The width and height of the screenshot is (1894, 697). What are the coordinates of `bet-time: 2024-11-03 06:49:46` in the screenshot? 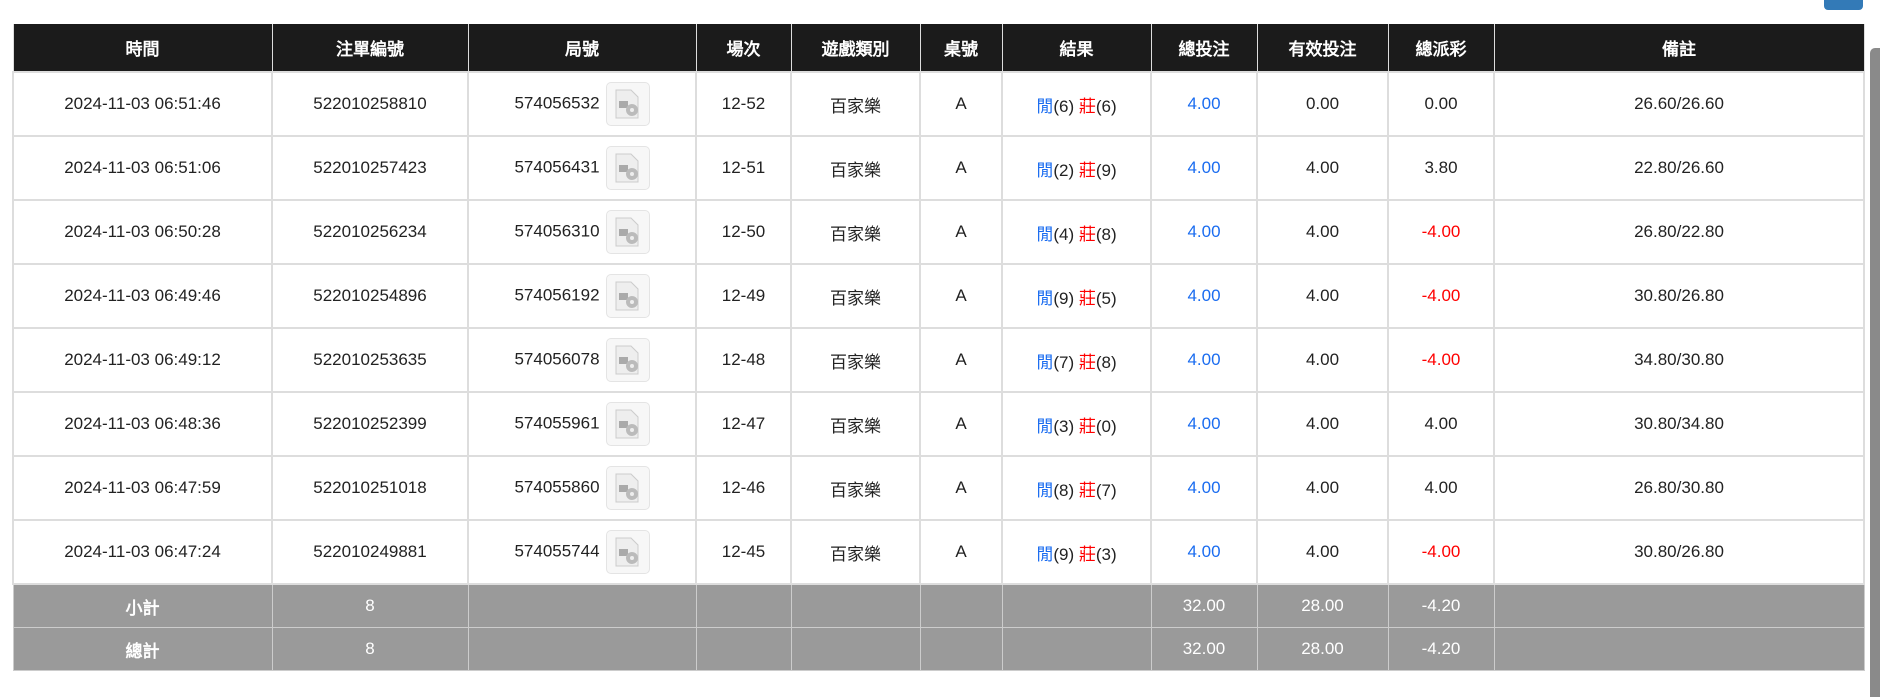 It's located at (142, 296).